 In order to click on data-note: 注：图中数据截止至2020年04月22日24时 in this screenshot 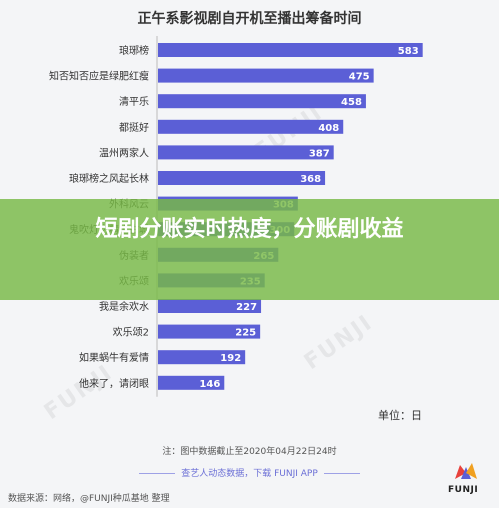, I will do `click(249, 452)`.